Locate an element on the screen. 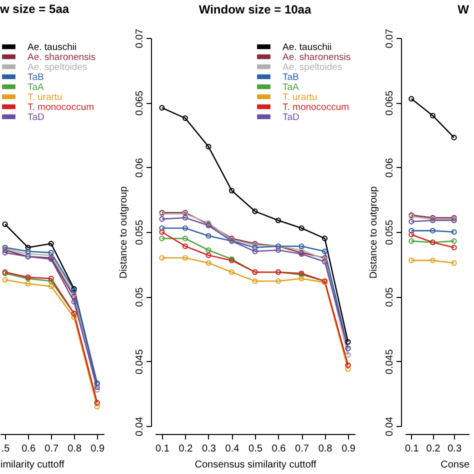 The width and height of the screenshot is (474, 474). x-axis-title: Consensus similarity cuttoff is located at coordinates (255, 465).